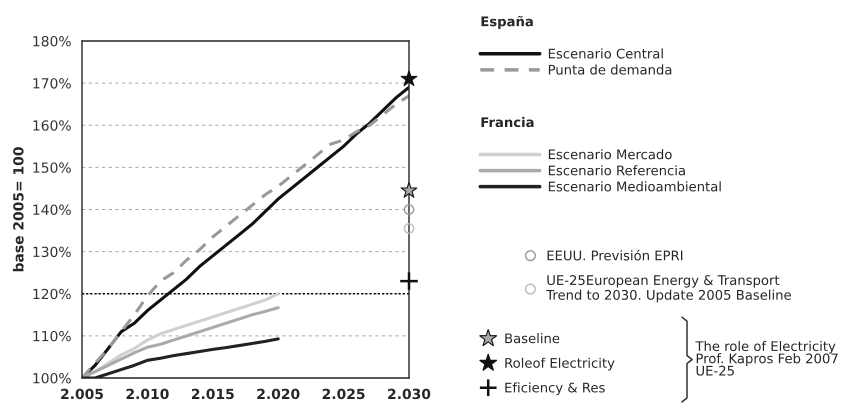 The width and height of the screenshot is (844, 404). What do you see at coordinates (615, 255) in the screenshot?
I see `legend-label: EEUU. Previsión EPRI` at bounding box center [615, 255].